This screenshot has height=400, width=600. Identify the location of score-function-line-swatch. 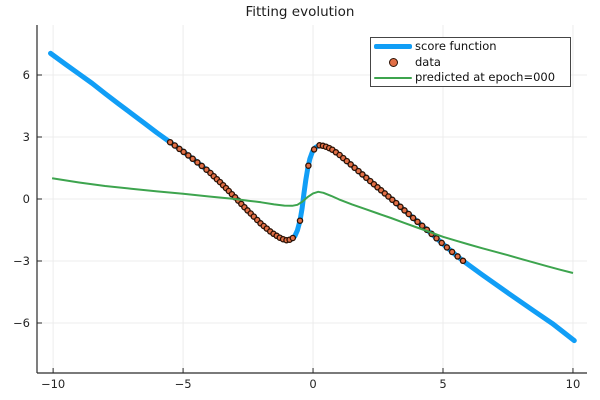
(393, 46).